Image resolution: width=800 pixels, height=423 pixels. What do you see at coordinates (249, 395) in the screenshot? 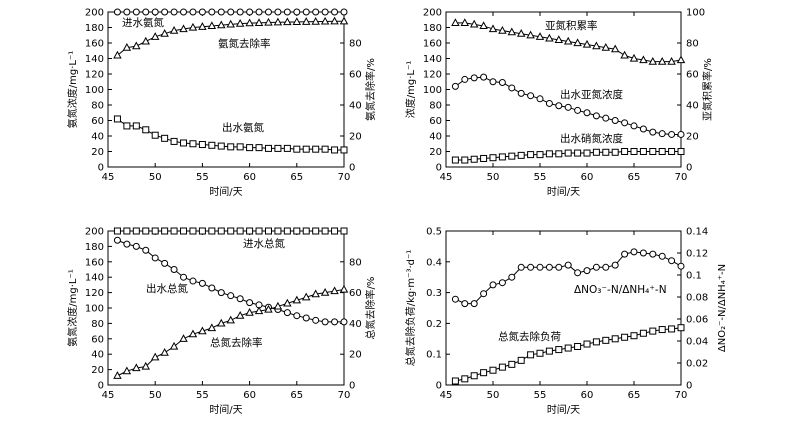
I see `x-tick-label: 60` at bounding box center [249, 395].